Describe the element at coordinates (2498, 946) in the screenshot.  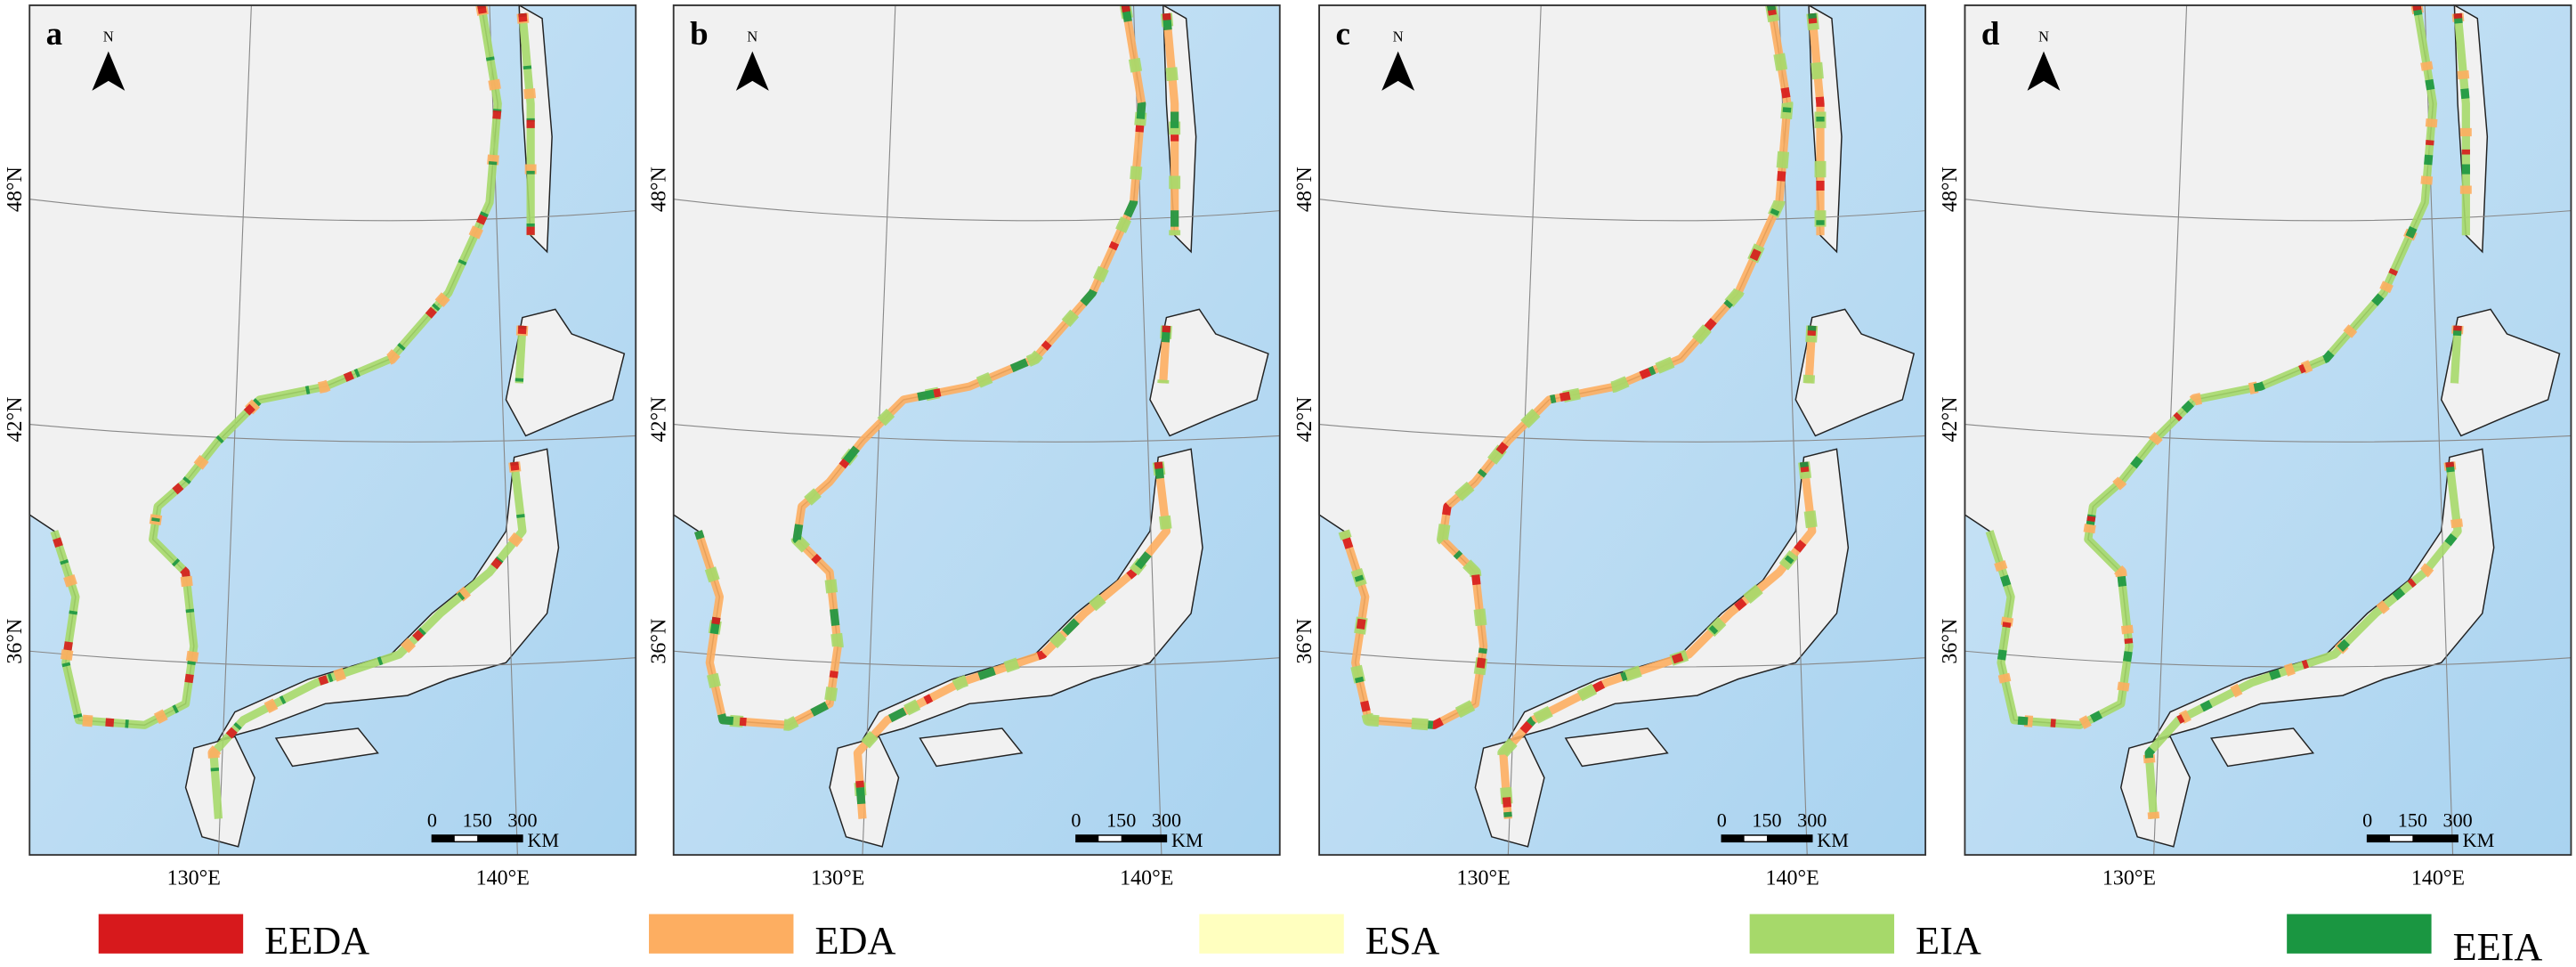
I see `legend-label: EEIA` at that location.